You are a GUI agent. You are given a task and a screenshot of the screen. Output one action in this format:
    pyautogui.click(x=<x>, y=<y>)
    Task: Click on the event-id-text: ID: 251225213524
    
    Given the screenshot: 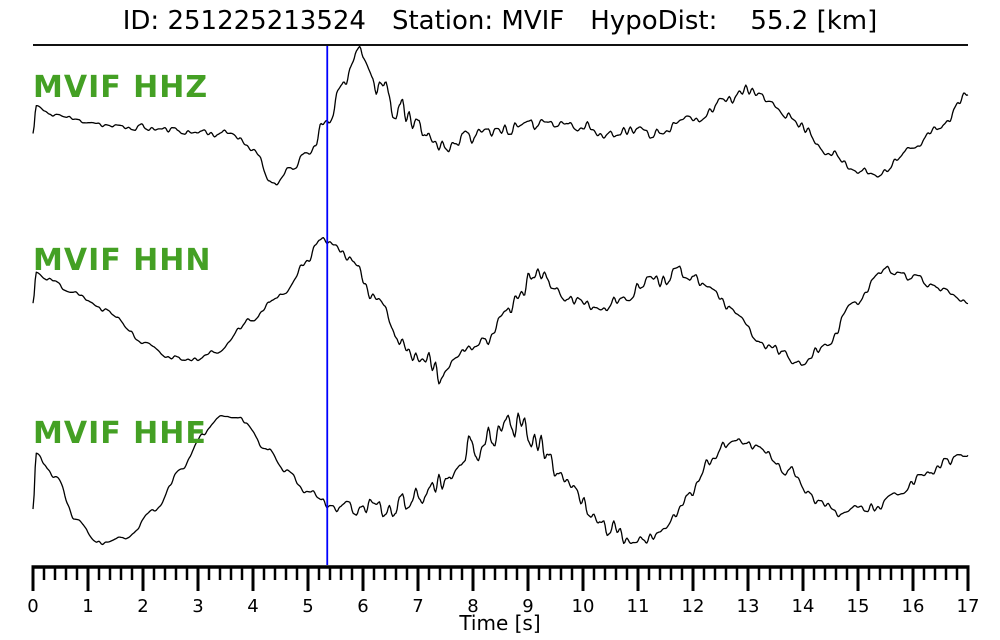 What is the action you would take?
    pyautogui.click(x=244, y=21)
    